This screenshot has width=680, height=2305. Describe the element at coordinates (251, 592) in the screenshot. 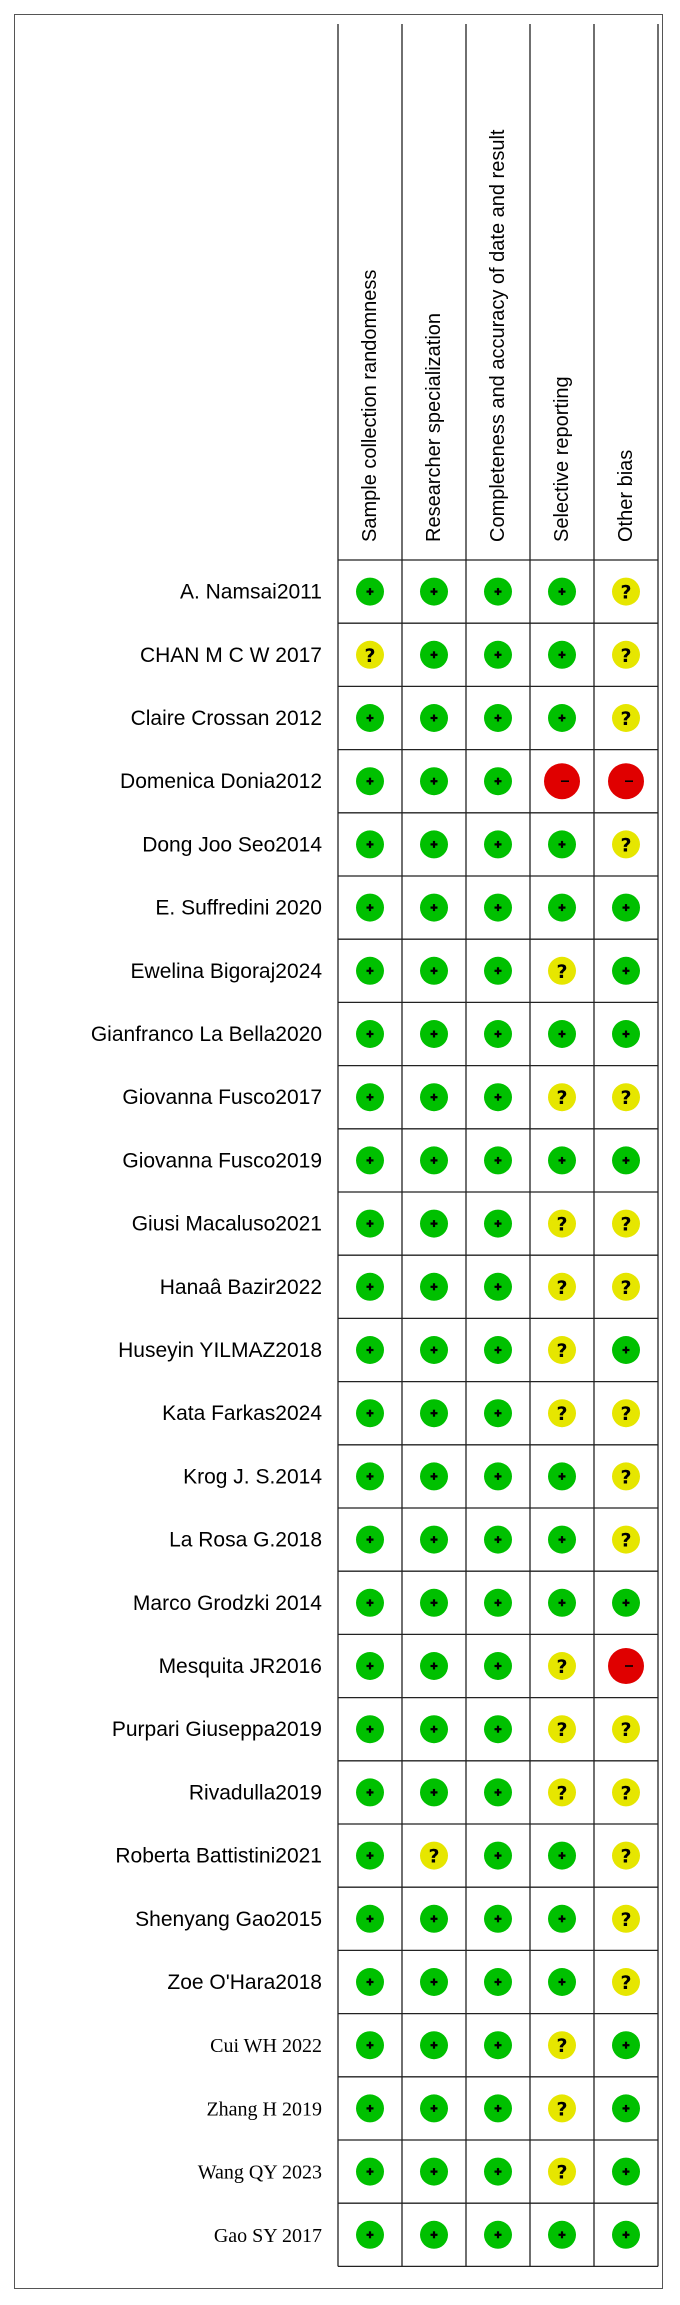

I see `study-label: A. Namsai2011` at that location.